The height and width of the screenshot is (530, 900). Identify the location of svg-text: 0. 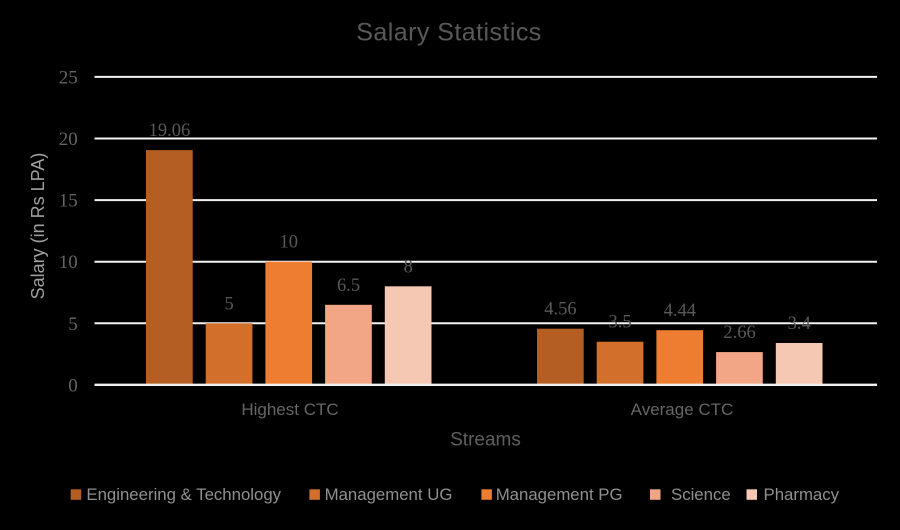
(73, 385).